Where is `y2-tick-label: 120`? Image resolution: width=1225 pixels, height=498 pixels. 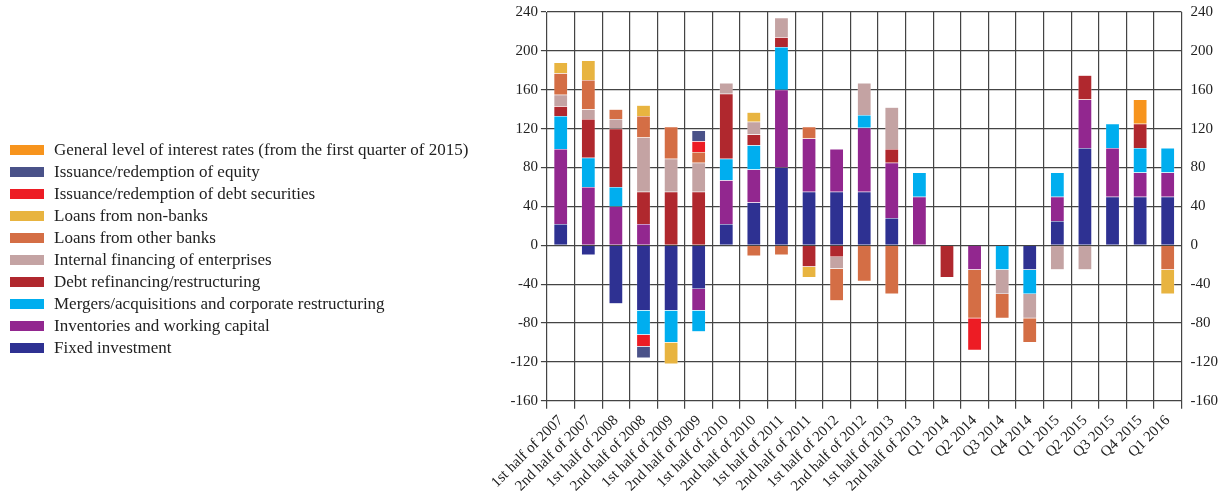
y2-tick-label: 120 is located at coordinates (1201, 127).